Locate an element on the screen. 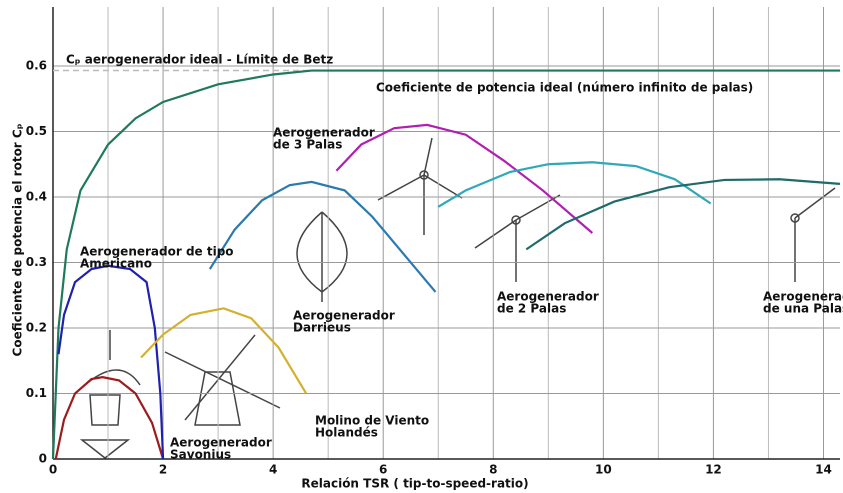  y-tick-label: 0.3 is located at coordinates (36, 262).